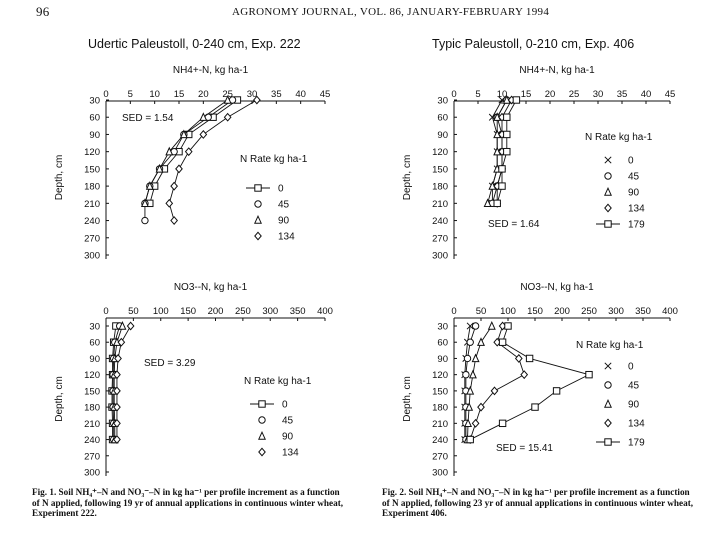 The height and width of the screenshot is (540, 720). I want to click on fig1-nh4-x-tick-label: 45, so click(325, 94).